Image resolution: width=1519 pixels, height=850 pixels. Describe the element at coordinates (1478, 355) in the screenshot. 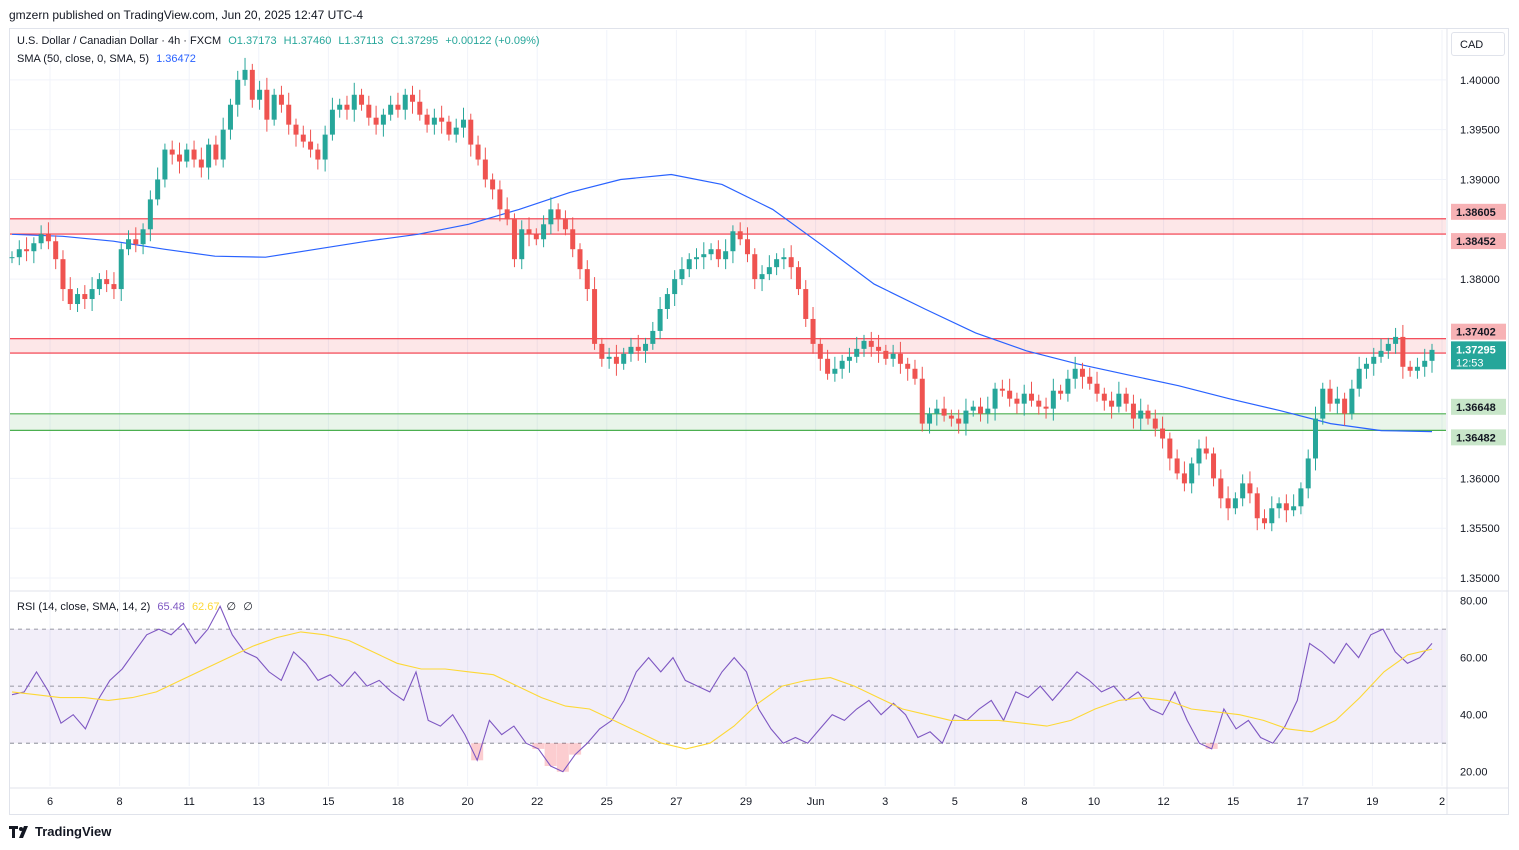

I see `last-price-tag` at that location.